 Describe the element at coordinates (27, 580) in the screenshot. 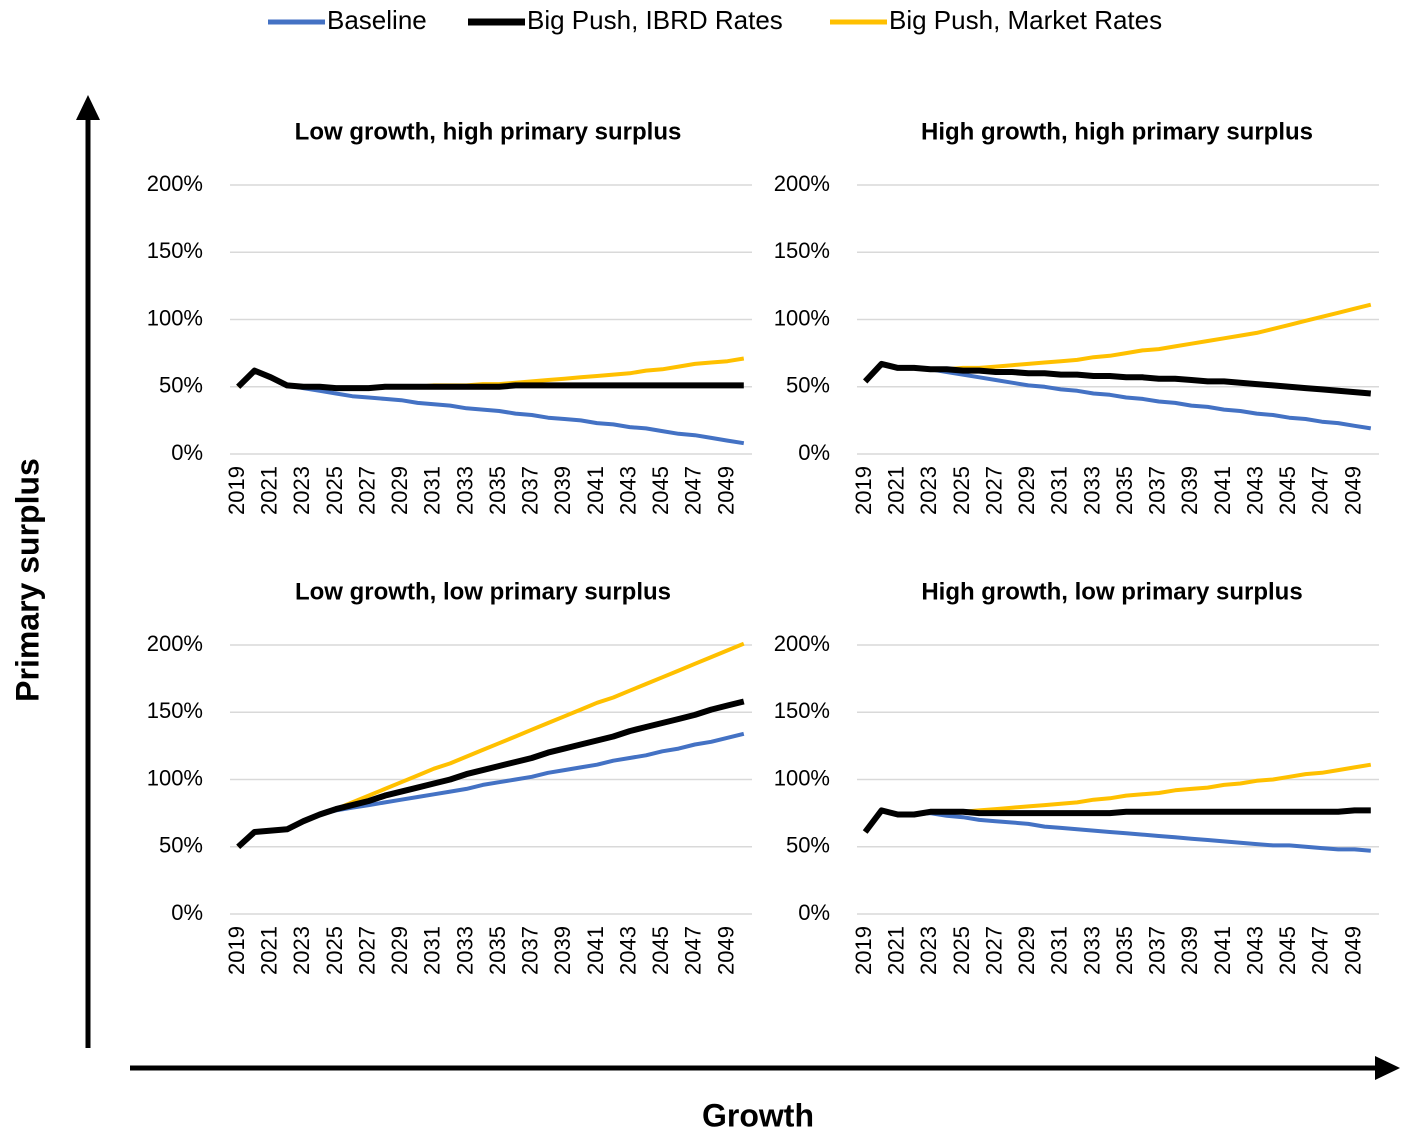

I see `y-axis-label: Primary surplus` at that location.